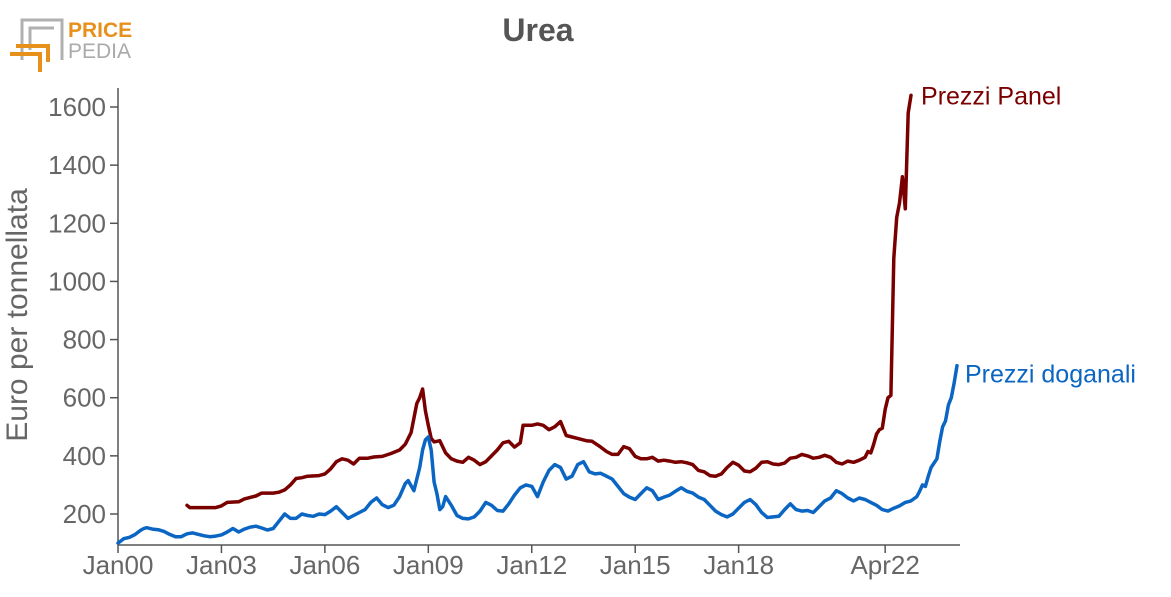 The width and height of the screenshot is (1171, 597). I want to click on logo-word-pedia: PEDIA, so click(99, 51).